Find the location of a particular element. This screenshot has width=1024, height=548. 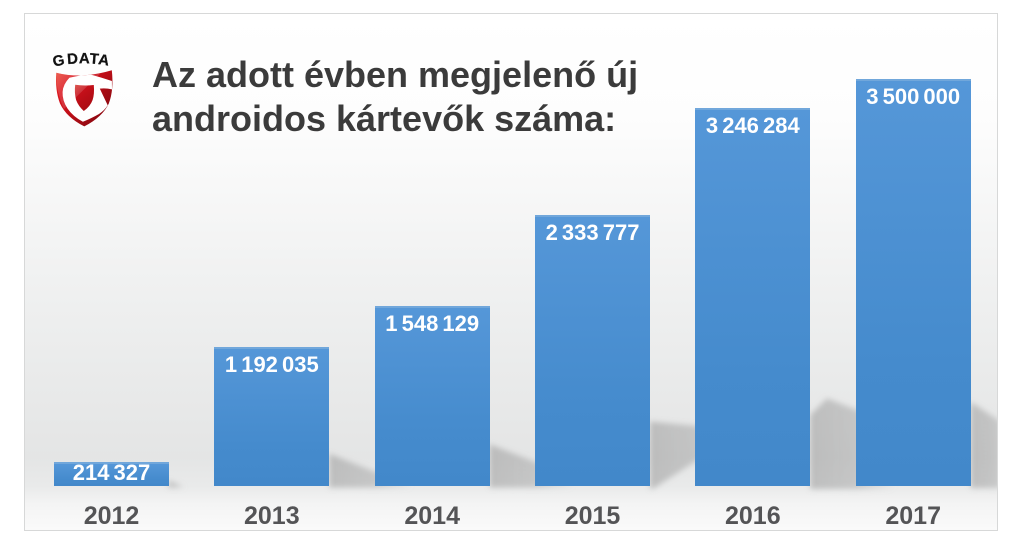

svg-text: G DATA is located at coordinates (81, 60).